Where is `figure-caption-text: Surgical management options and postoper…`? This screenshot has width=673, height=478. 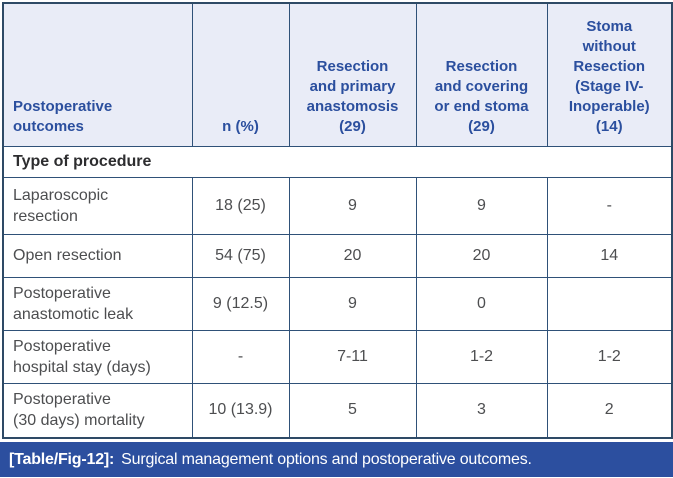
figure-caption-text: Surgical management options and postoper… is located at coordinates (326, 459).